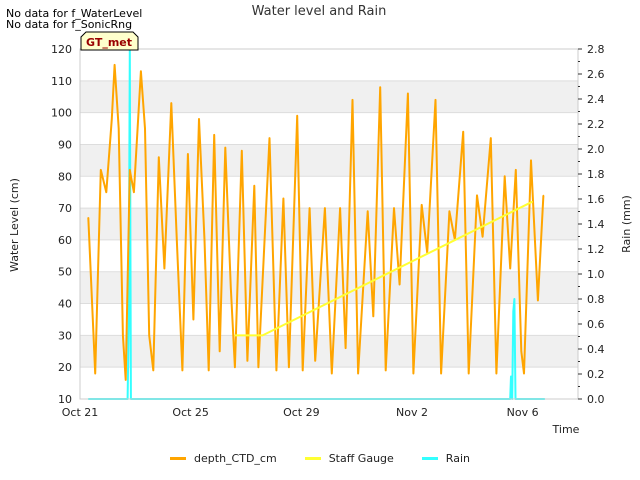 The height and width of the screenshot is (480, 640). What do you see at coordinates (178, 458) in the screenshot?
I see `legend-swatch-depth` at bounding box center [178, 458].